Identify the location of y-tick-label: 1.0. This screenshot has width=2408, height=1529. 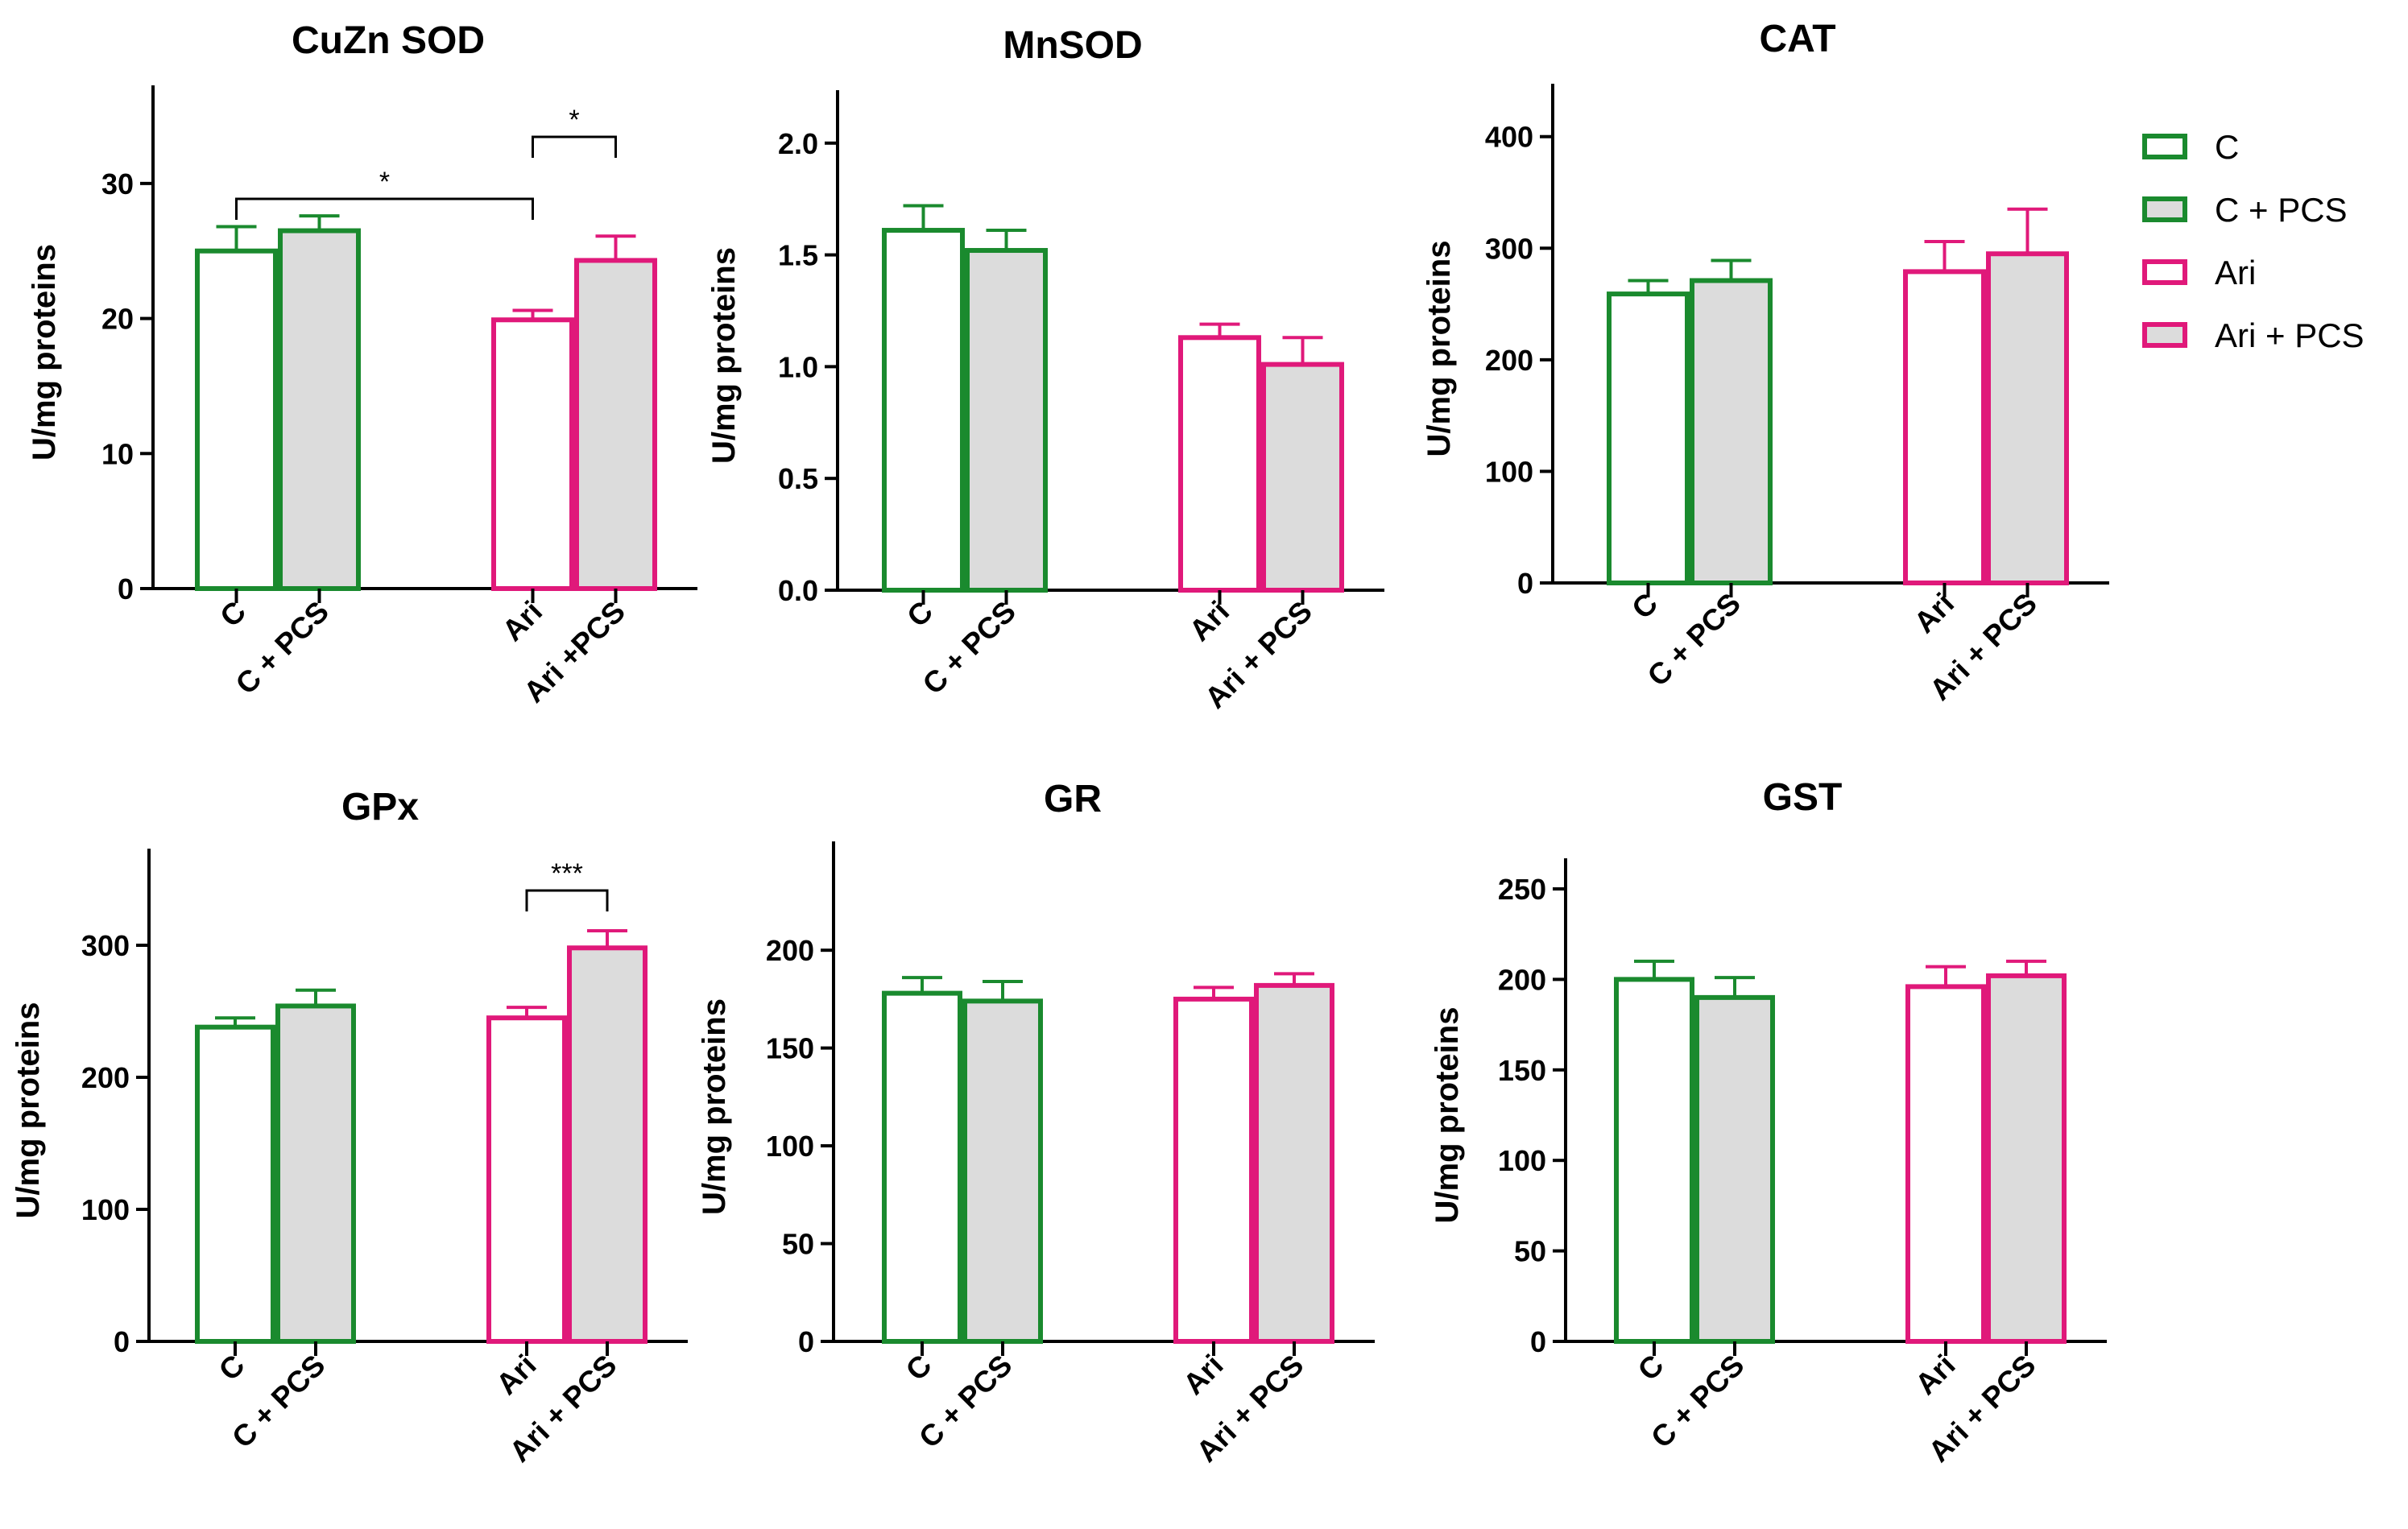
(798, 367).